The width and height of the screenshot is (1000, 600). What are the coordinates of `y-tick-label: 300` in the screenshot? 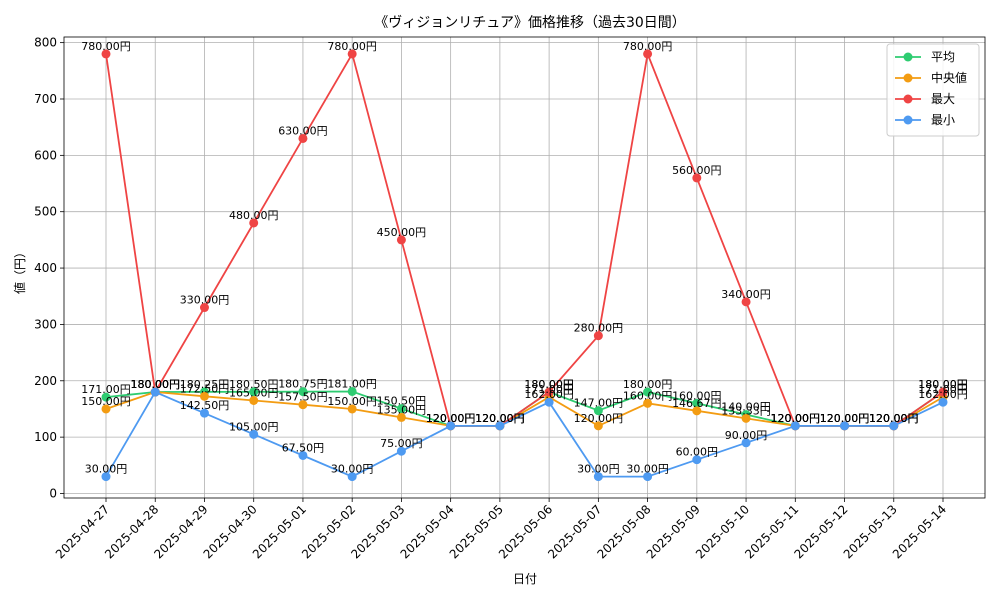 It's located at (45, 324).